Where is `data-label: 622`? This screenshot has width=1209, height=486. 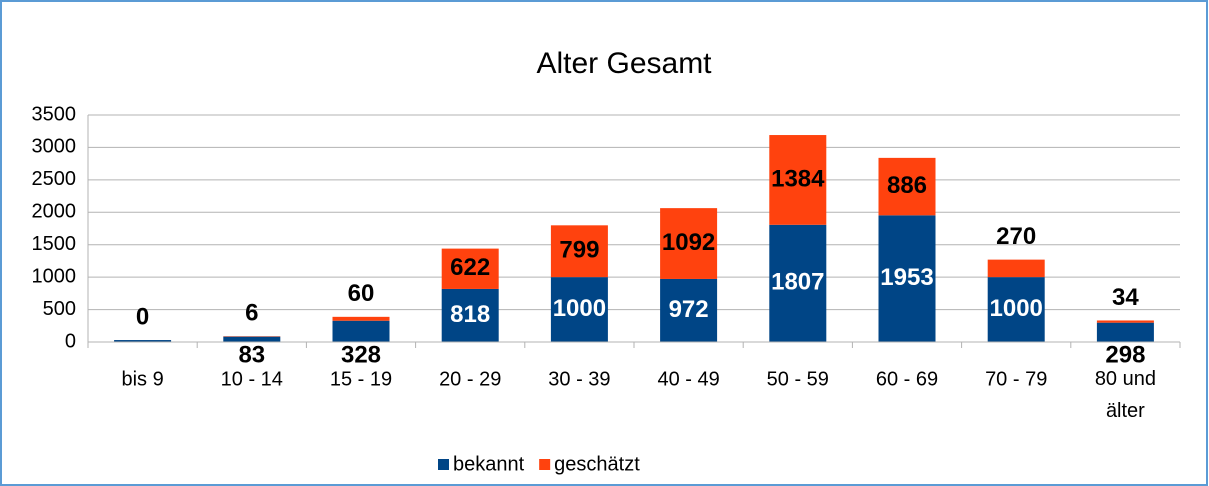
data-label: 622 is located at coordinates (470, 267).